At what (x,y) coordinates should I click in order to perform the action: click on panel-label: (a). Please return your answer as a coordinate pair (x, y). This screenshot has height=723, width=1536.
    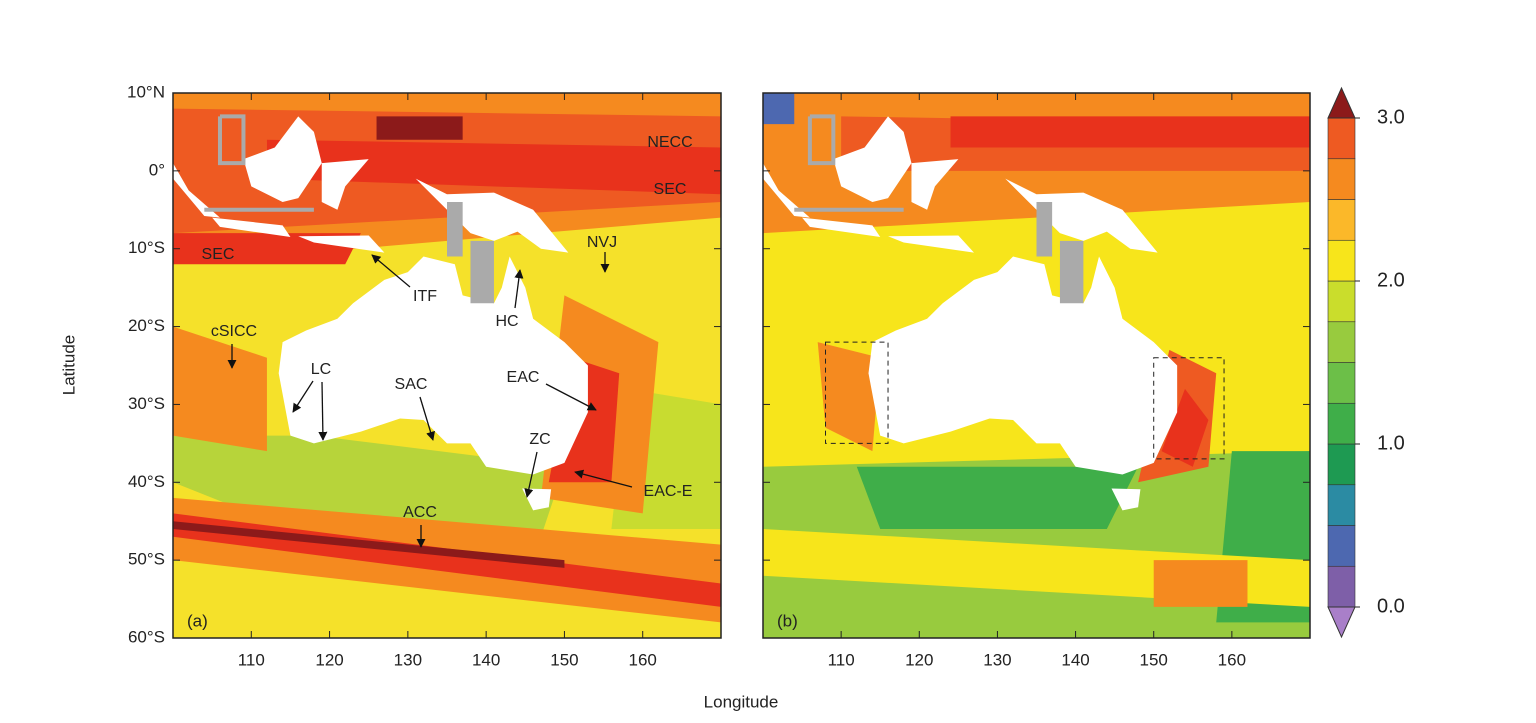
    Looking at the image, I should click on (197, 620).